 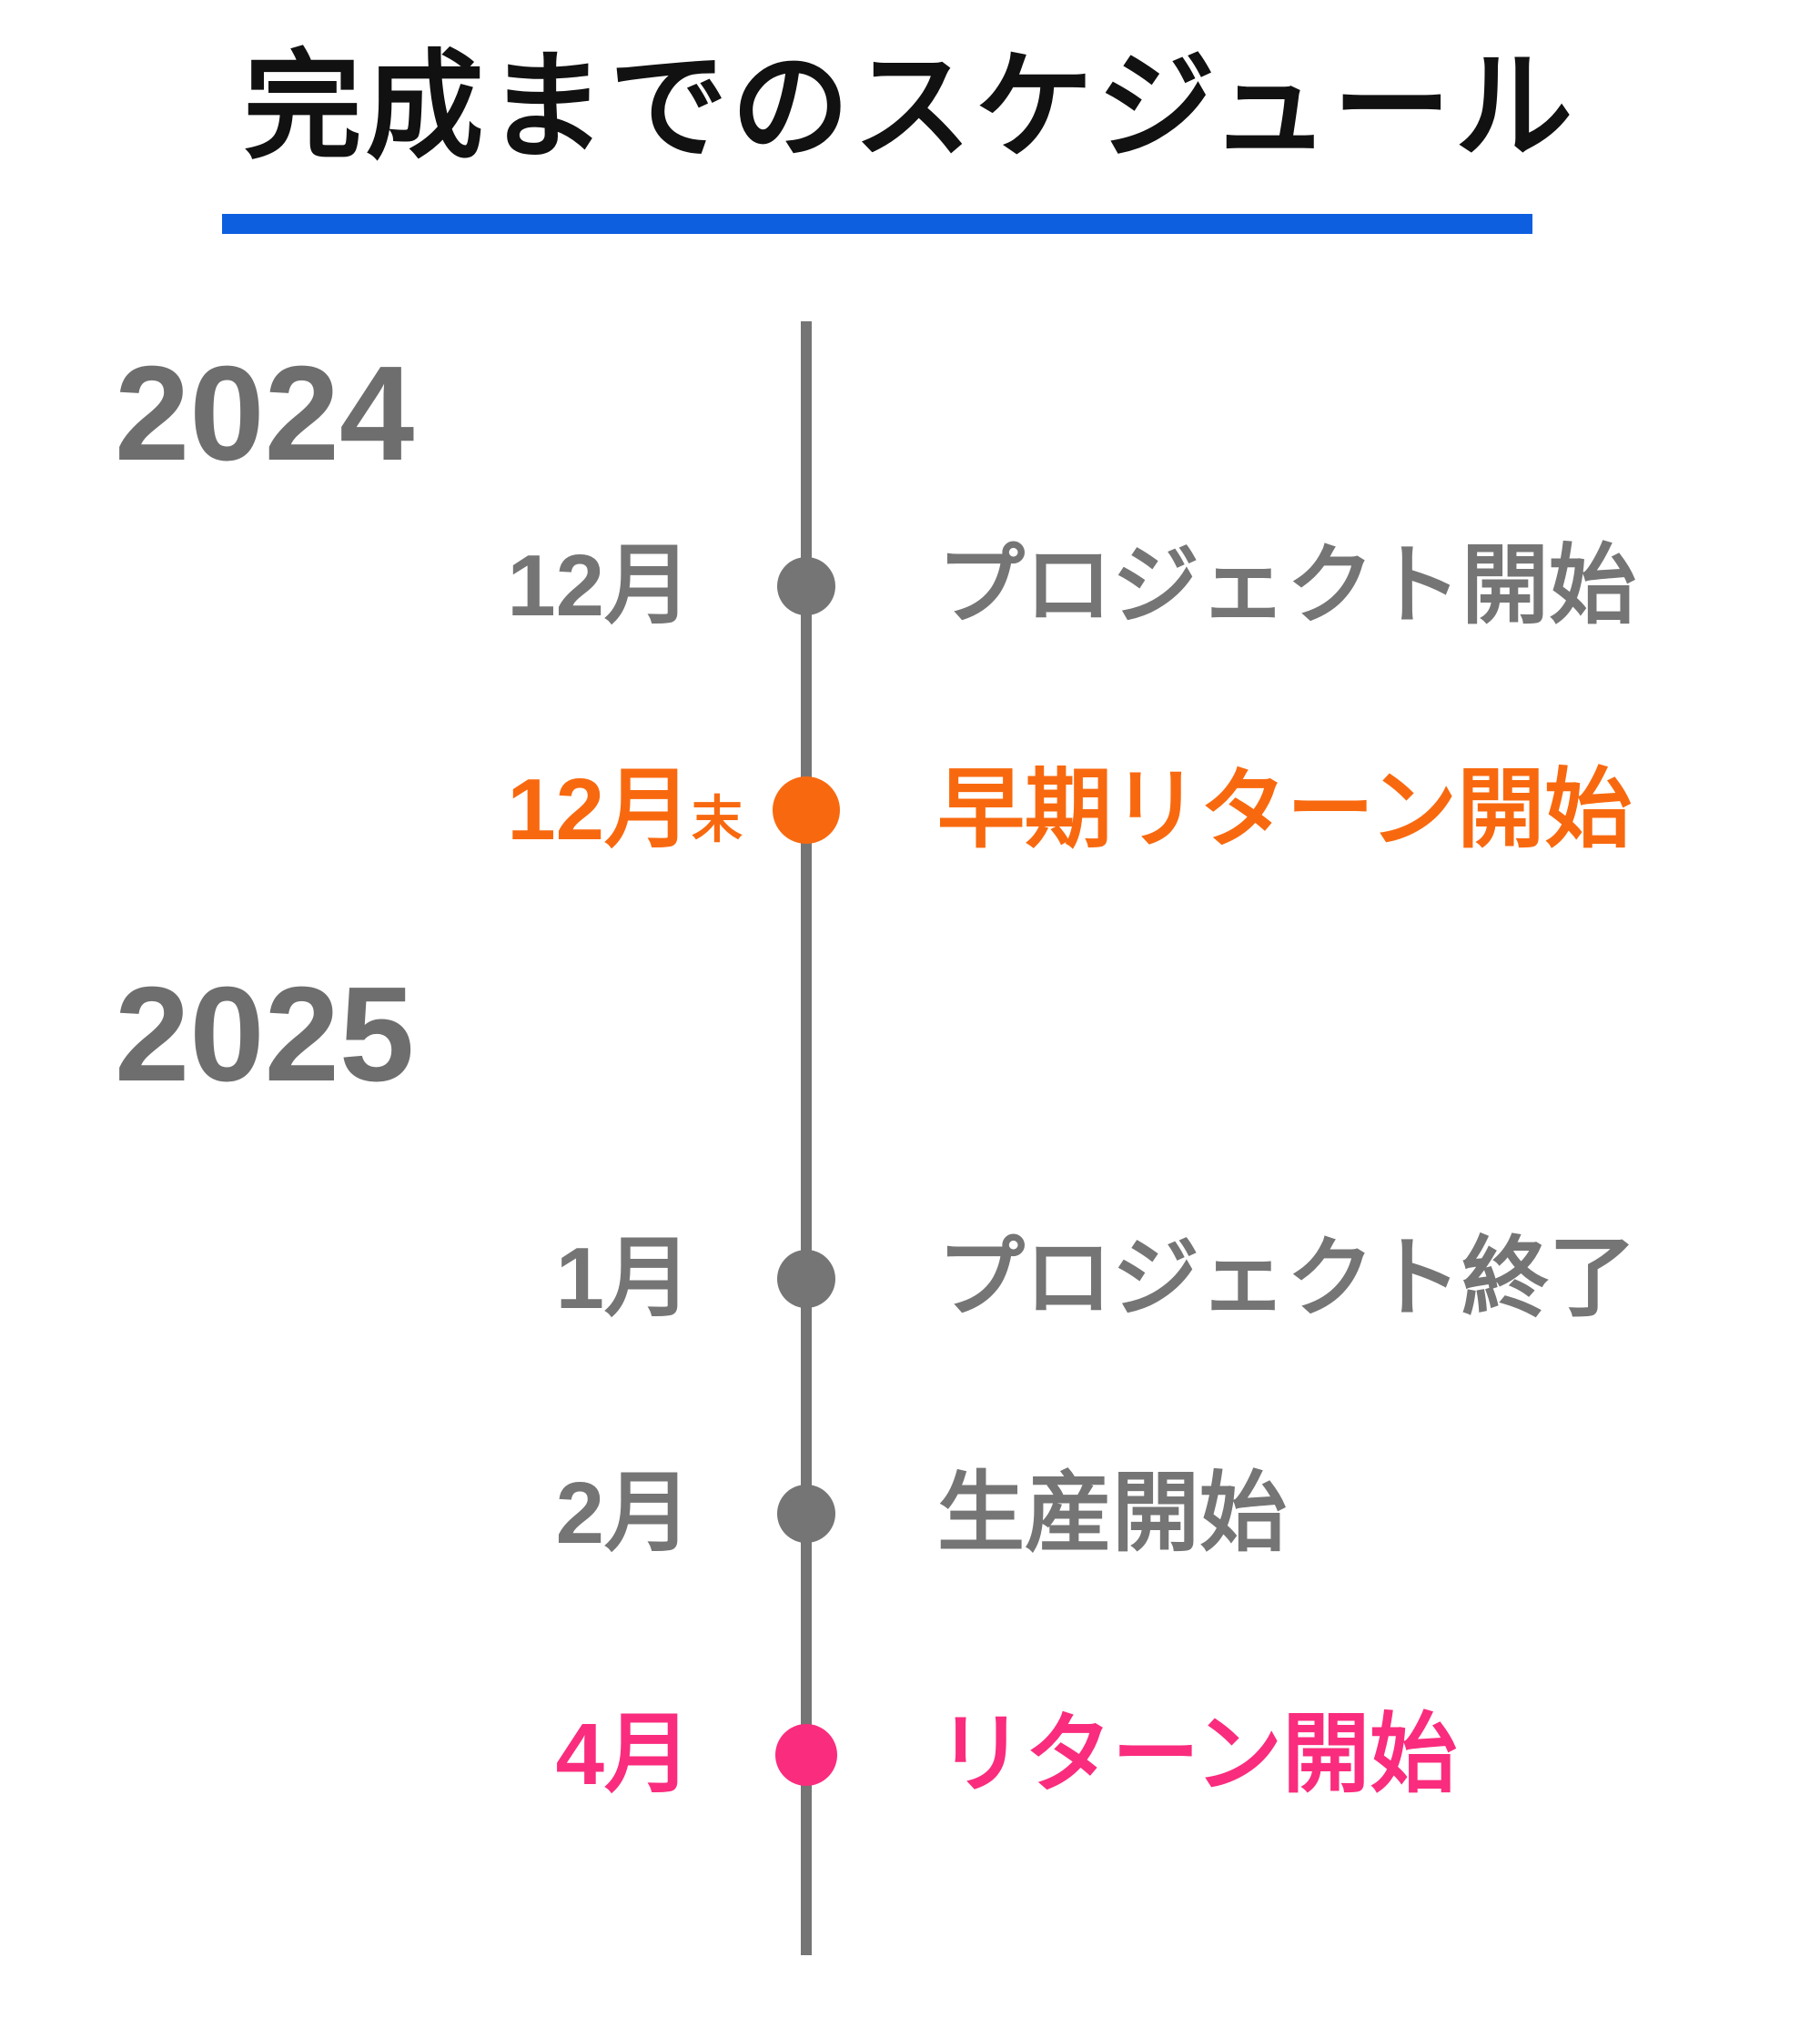 I want to click on milestone-row: 2月 生産開始, so click(x=910, y=1514).